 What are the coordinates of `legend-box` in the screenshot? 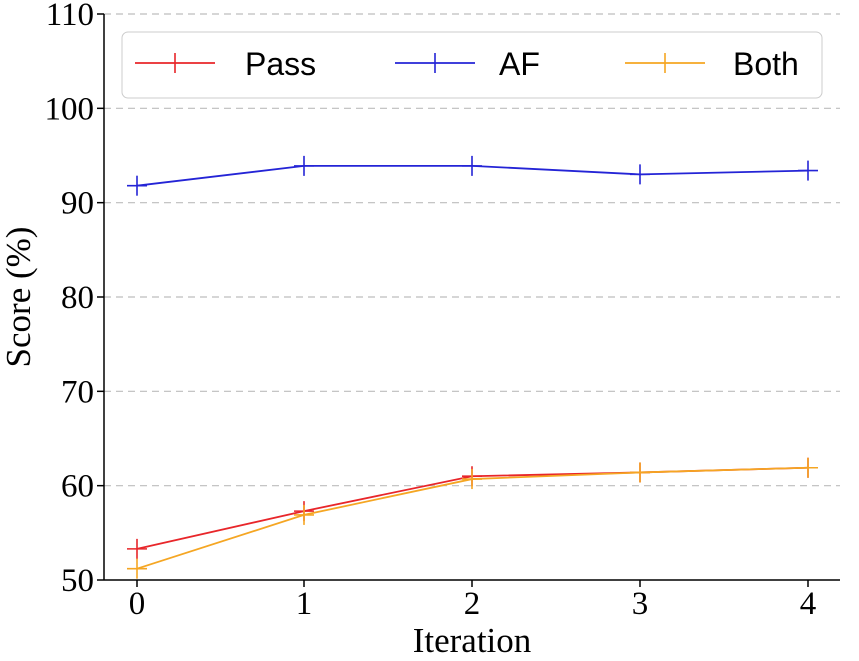 It's located at (472, 65).